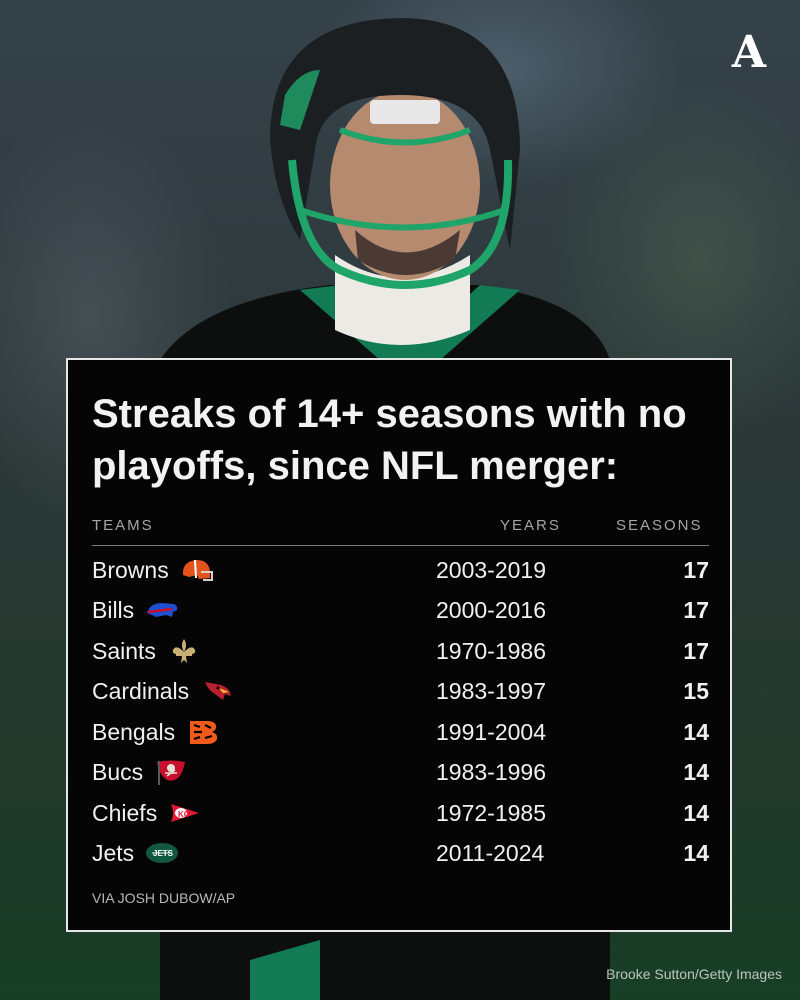  I want to click on table-row: Cardinals 1983-1997 15, so click(400, 691).